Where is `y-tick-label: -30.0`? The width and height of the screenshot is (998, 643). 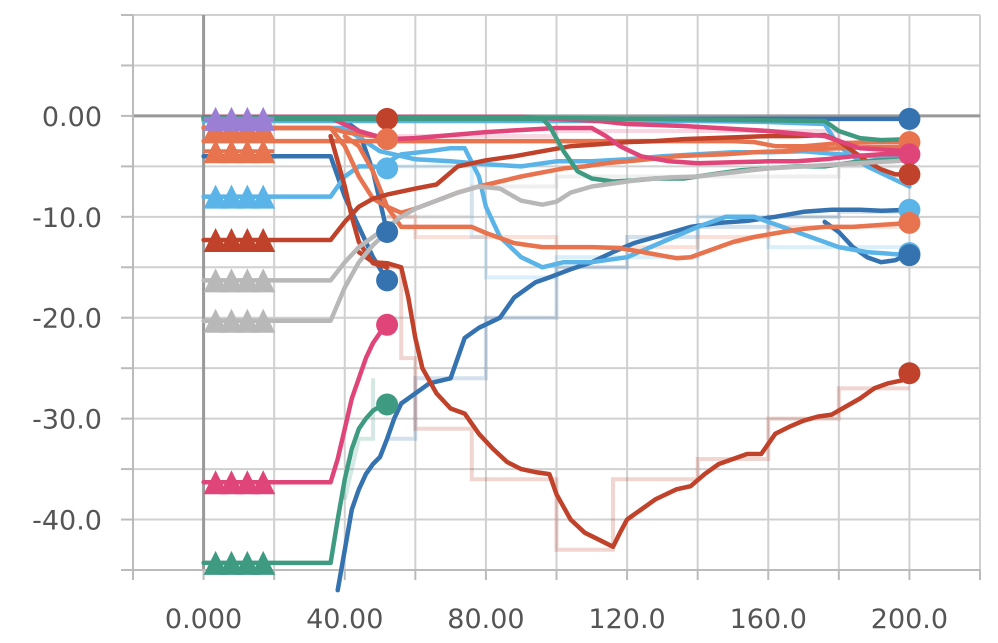
y-tick-label: -30.0 is located at coordinates (67, 420).